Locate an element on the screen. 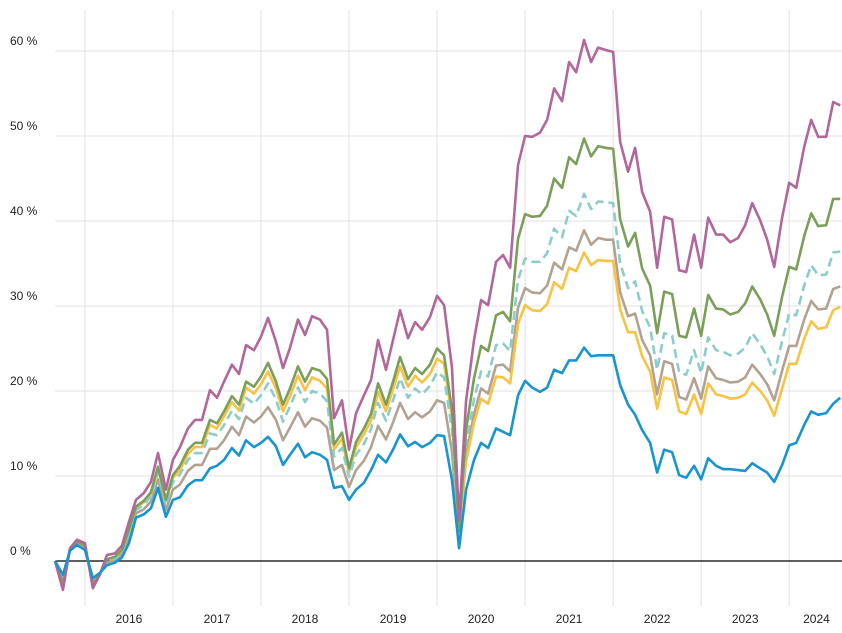 This screenshot has height=633, width=842. x-tick-label: 2016 is located at coordinates (129, 619).